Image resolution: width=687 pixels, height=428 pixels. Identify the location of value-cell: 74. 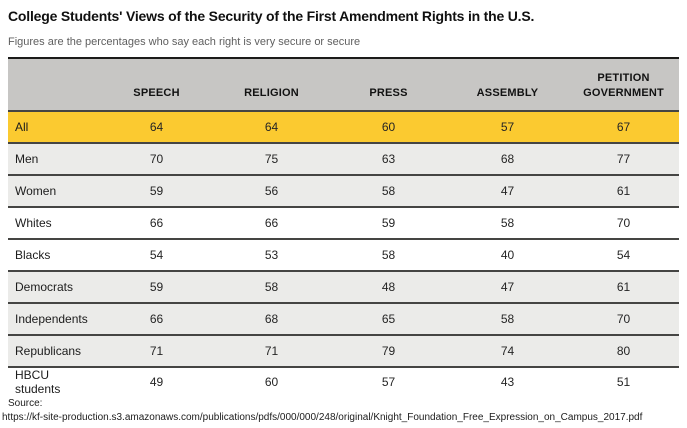
(507, 350).